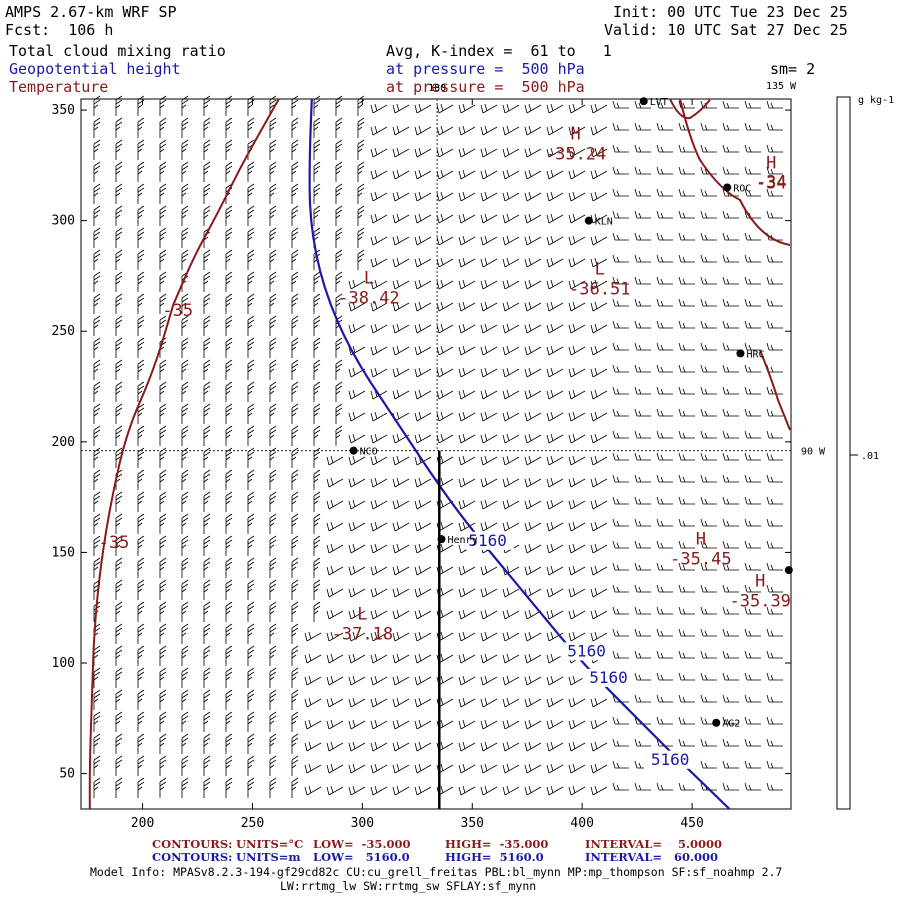 The width and height of the screenshot is (900, 900). I want to click on temperature-contour-e, so click(775, 390).